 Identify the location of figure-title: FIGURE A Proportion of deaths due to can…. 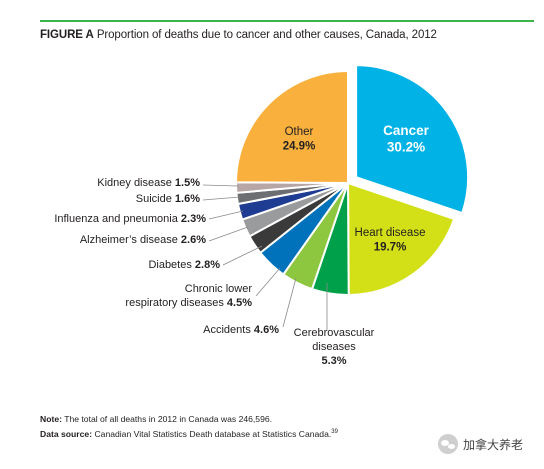
(238, 35).